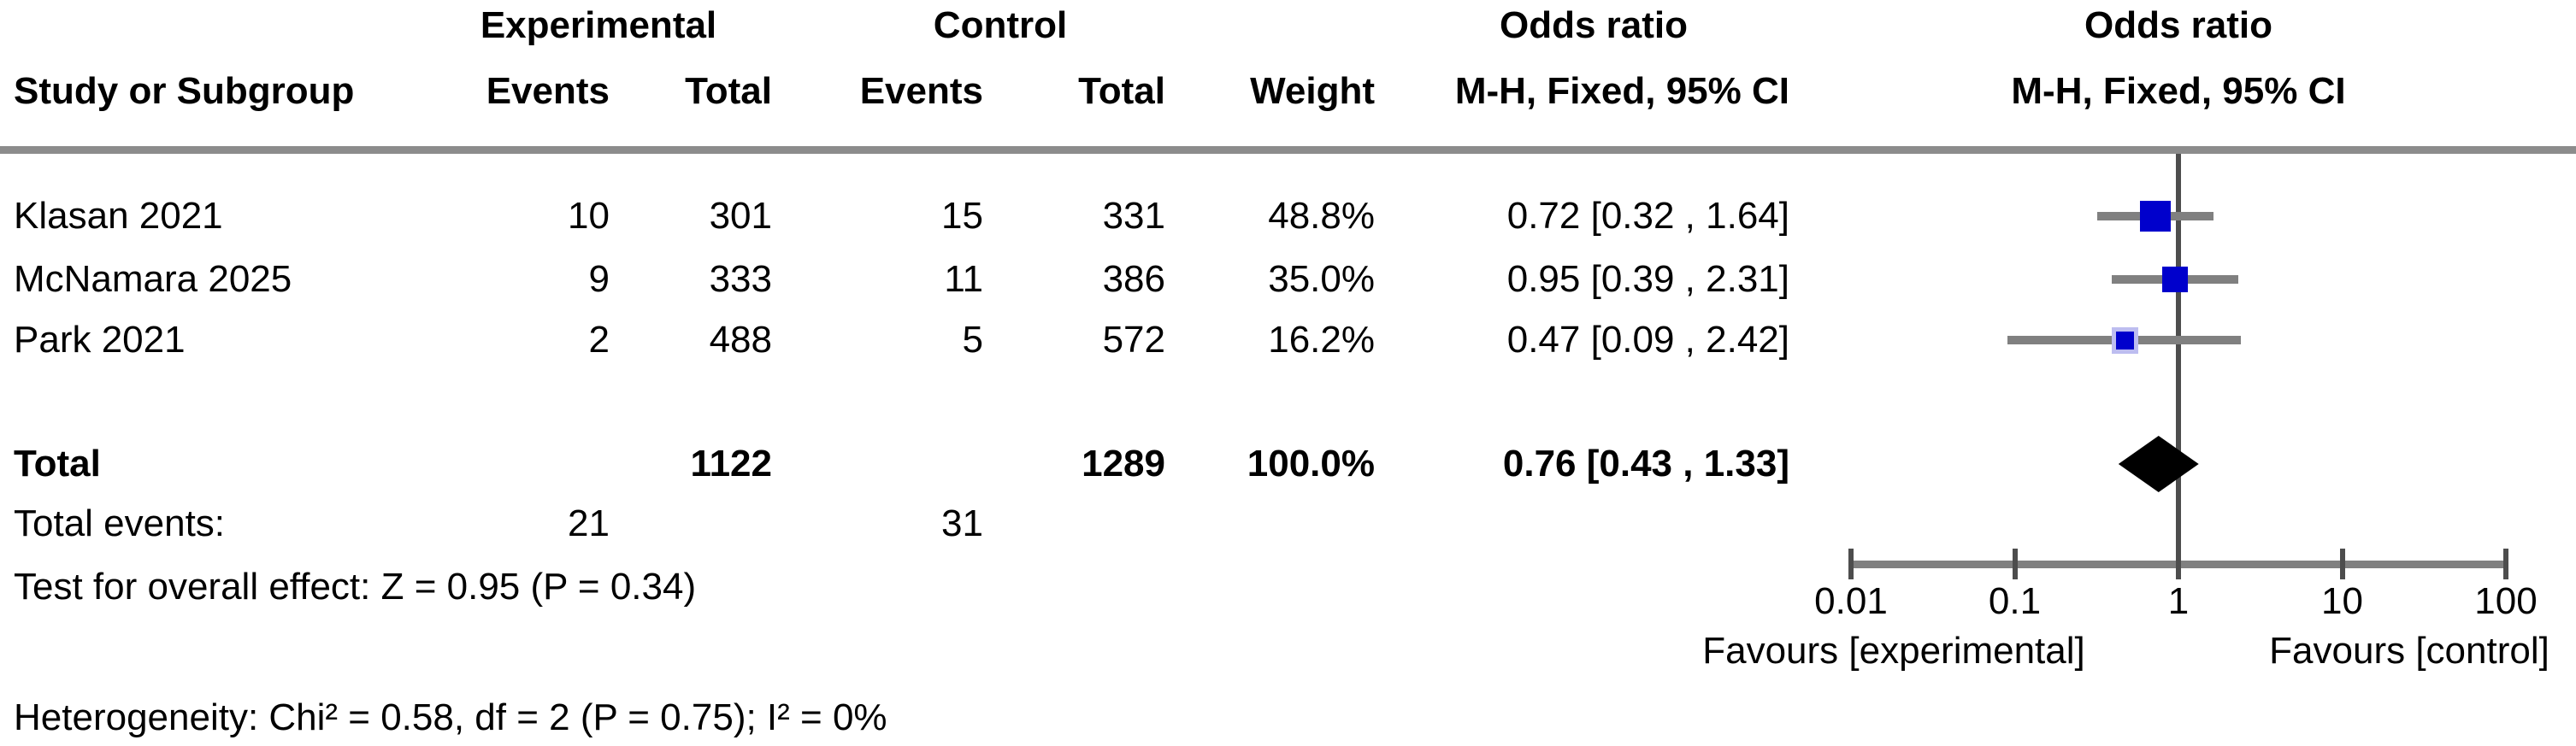 This screenshot has height=746, width=2576. Describe the element at coordinates (1594, 25) in the screenshot. I see `header-odds-ratio-text-col: Odds ratio` at that location.